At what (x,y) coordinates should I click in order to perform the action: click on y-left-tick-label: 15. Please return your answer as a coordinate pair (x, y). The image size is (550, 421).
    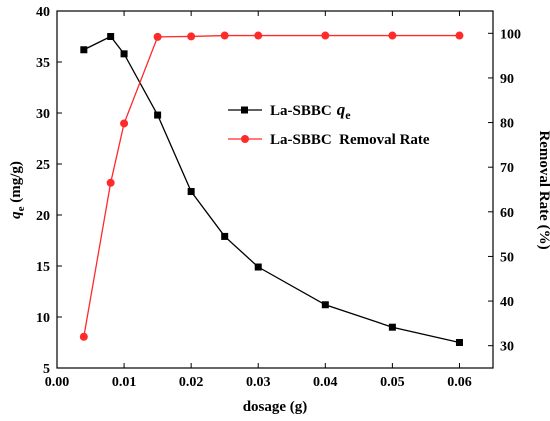
    Looking at the image, I should click on (43, 267).